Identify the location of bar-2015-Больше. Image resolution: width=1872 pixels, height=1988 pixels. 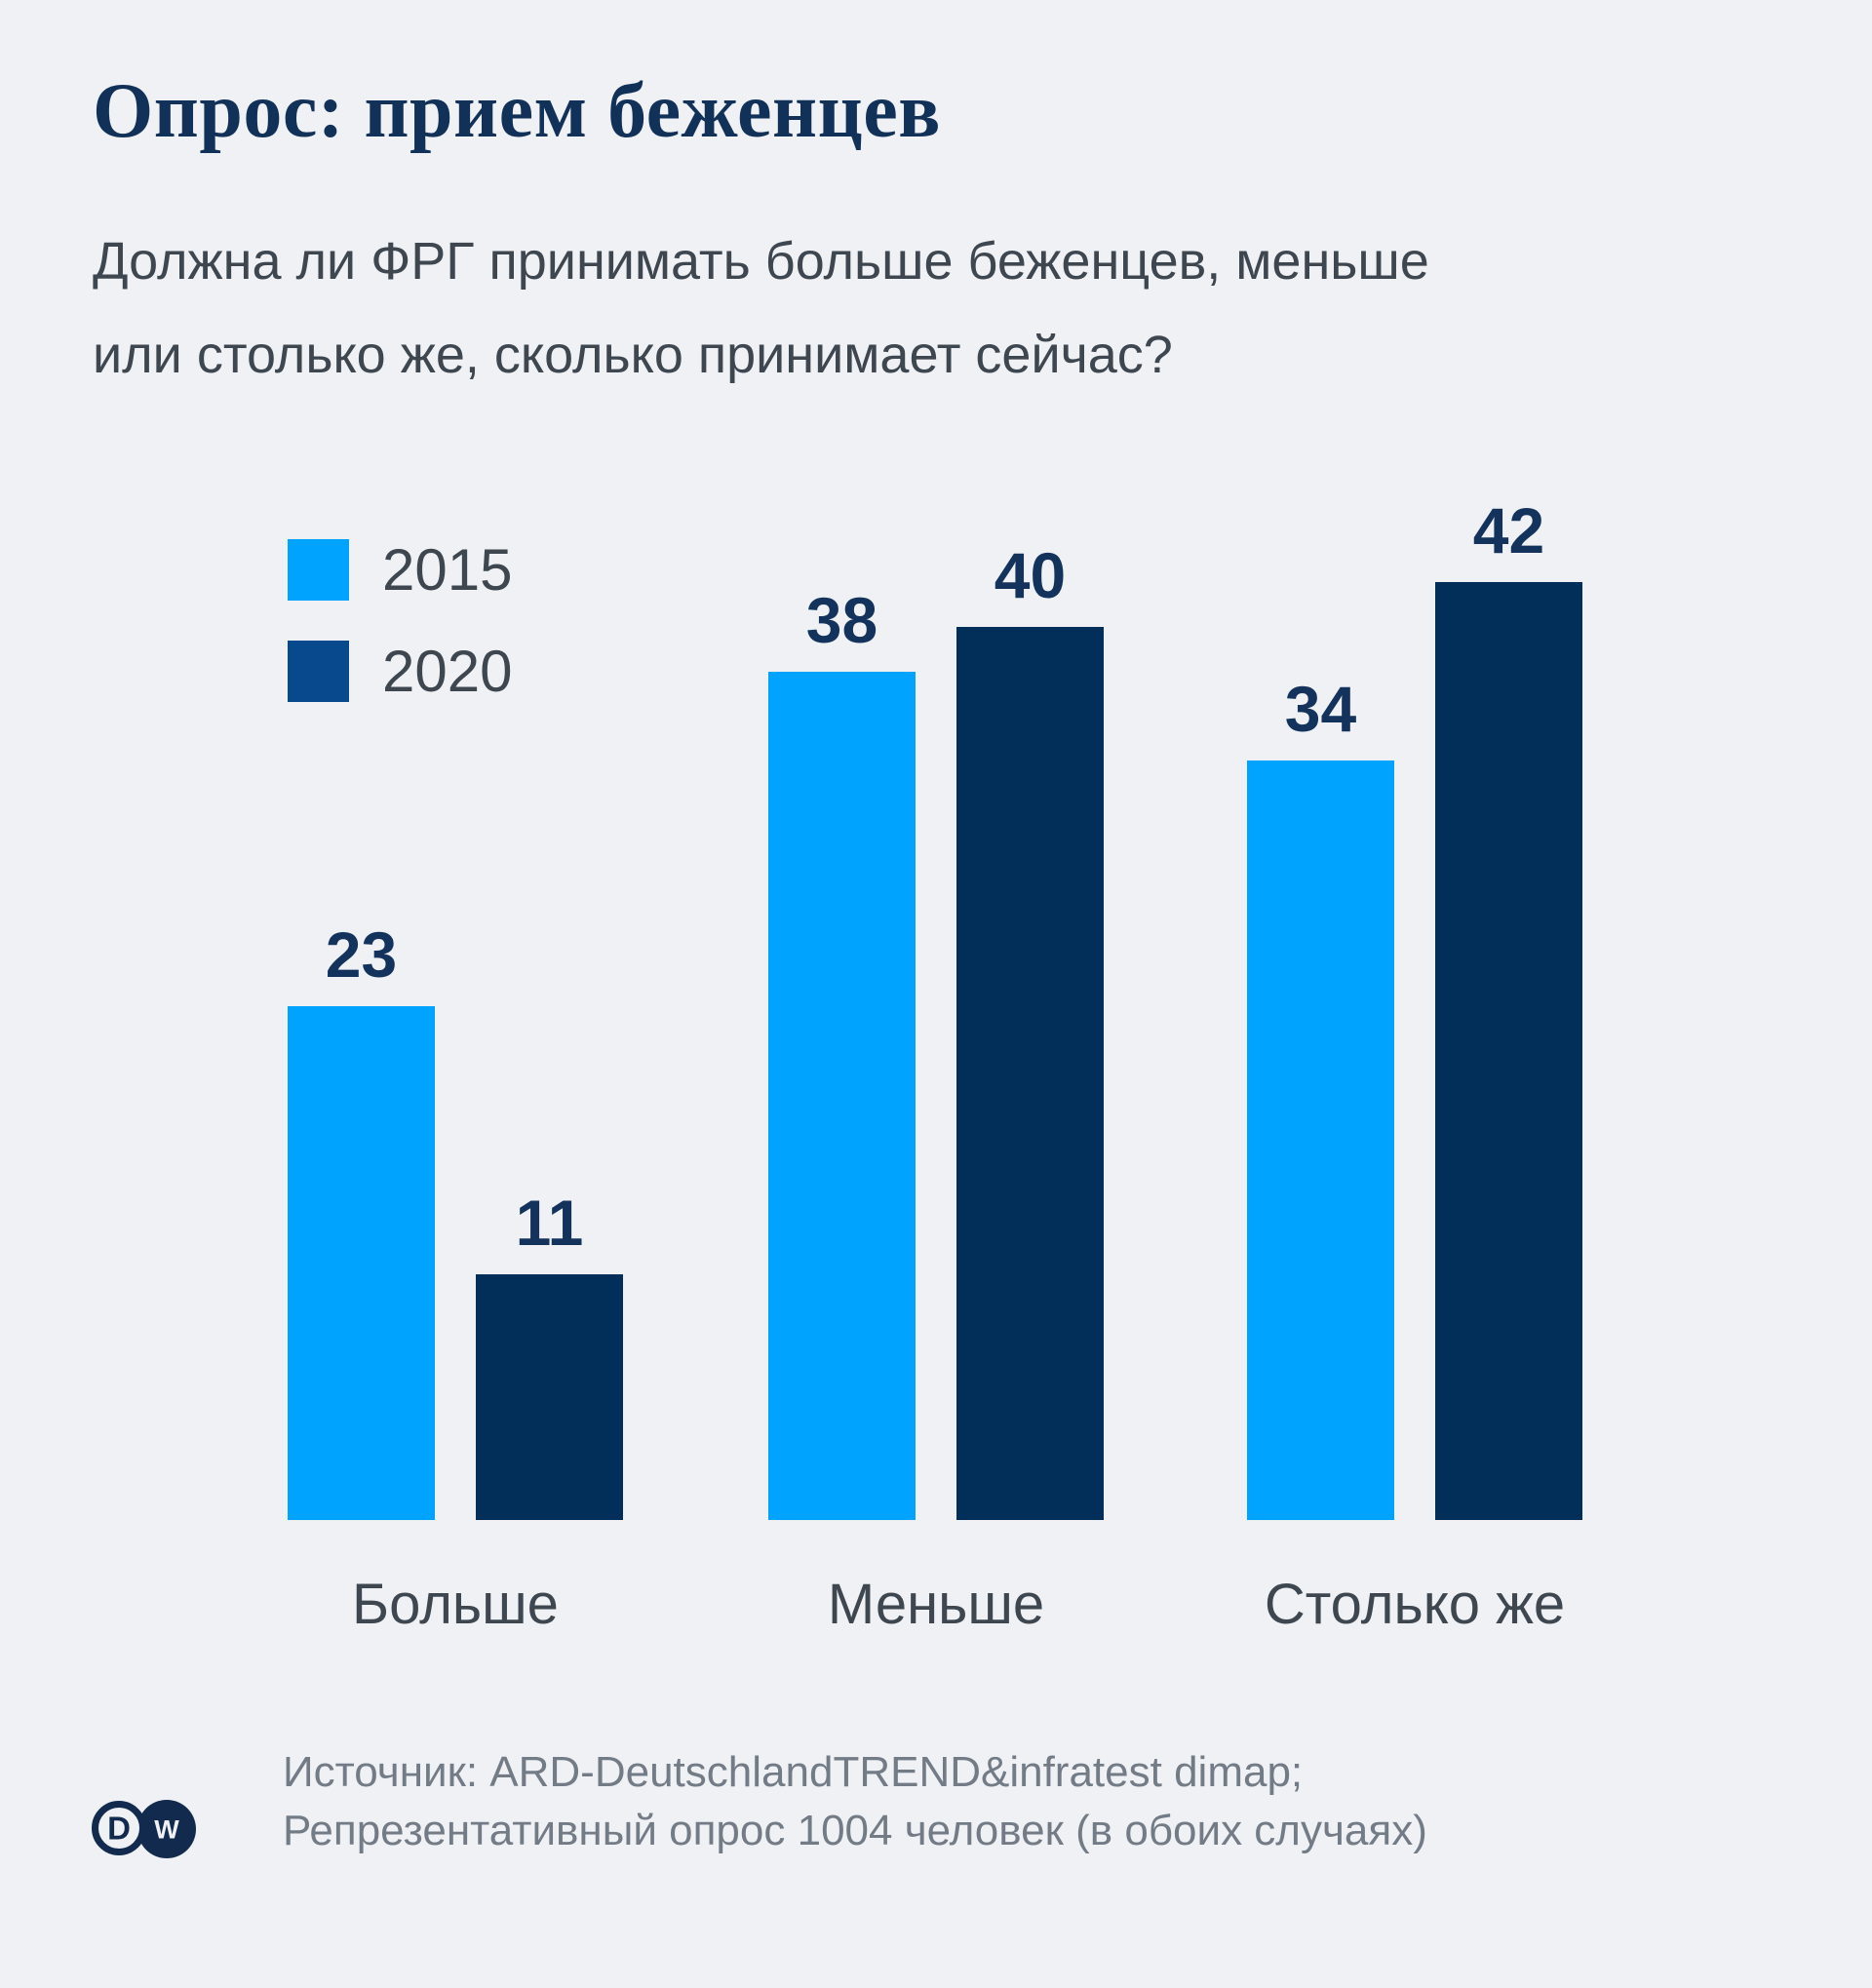
(361, 1263).